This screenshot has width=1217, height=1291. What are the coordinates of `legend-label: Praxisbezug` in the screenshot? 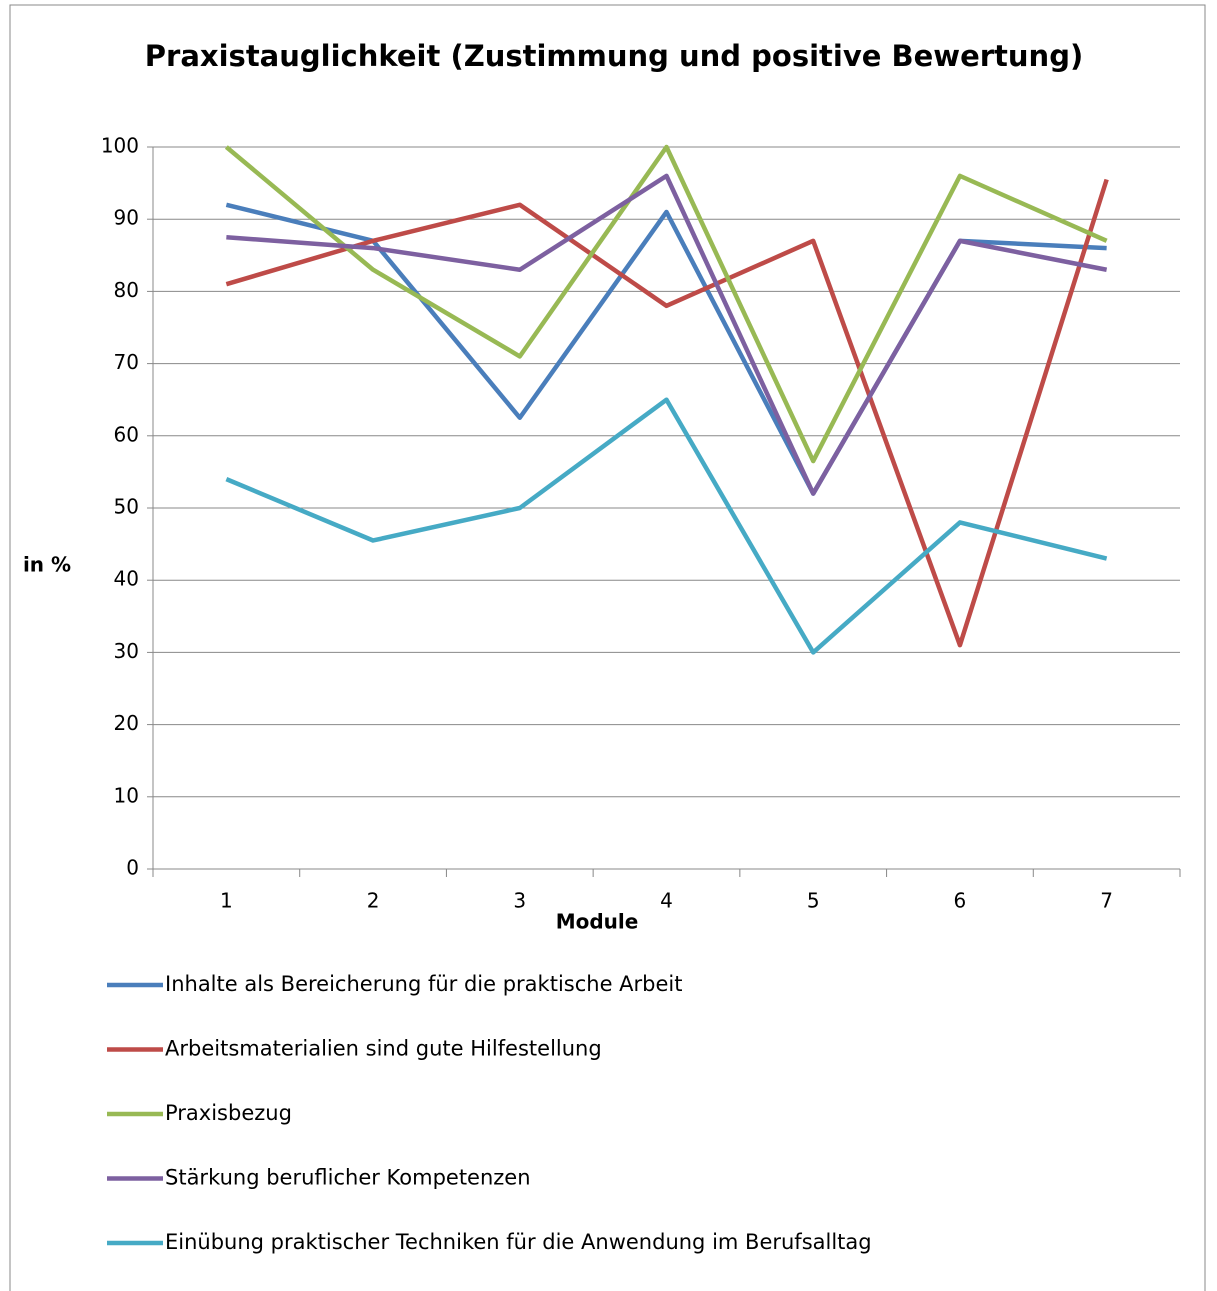 It's located at (228, 1113).